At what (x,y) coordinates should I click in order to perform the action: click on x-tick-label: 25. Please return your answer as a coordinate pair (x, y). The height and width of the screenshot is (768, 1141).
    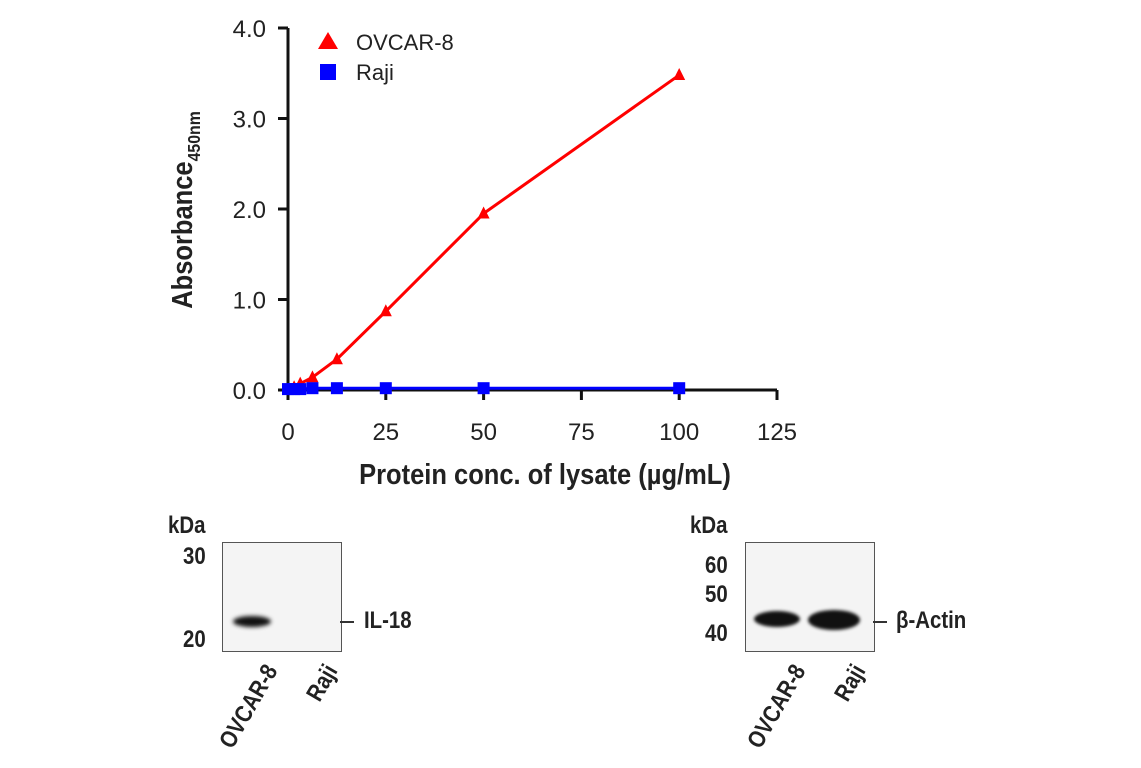
    Looking at the image, I should click on (385, 432).